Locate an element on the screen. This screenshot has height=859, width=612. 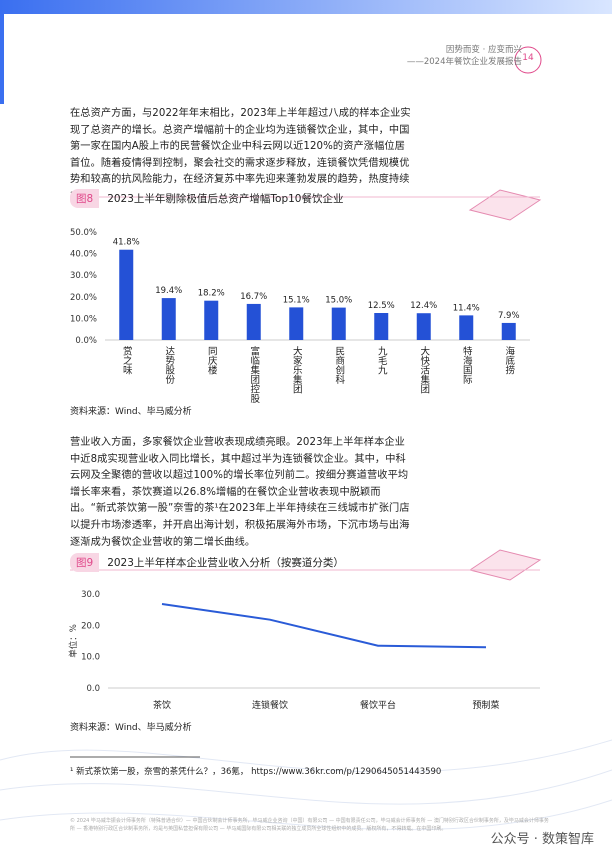
top-band is located at coordinates (306, 7).